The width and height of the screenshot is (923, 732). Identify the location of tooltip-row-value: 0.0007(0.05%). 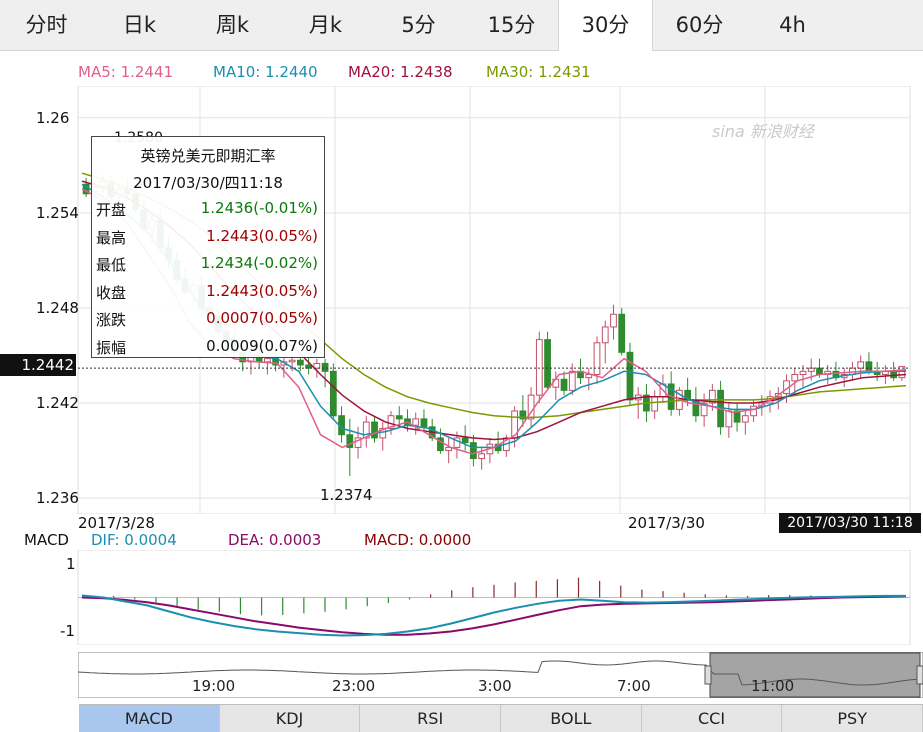
(262, 318).